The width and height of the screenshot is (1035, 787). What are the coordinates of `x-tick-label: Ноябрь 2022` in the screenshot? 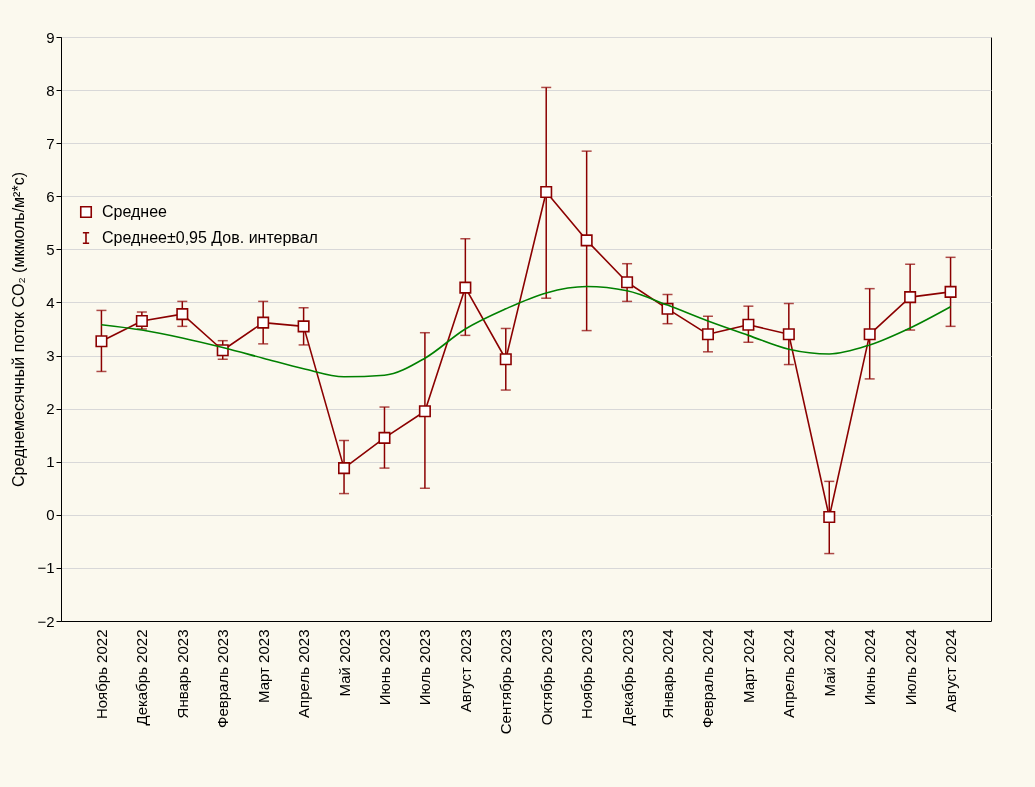 It's located at (101, 674).